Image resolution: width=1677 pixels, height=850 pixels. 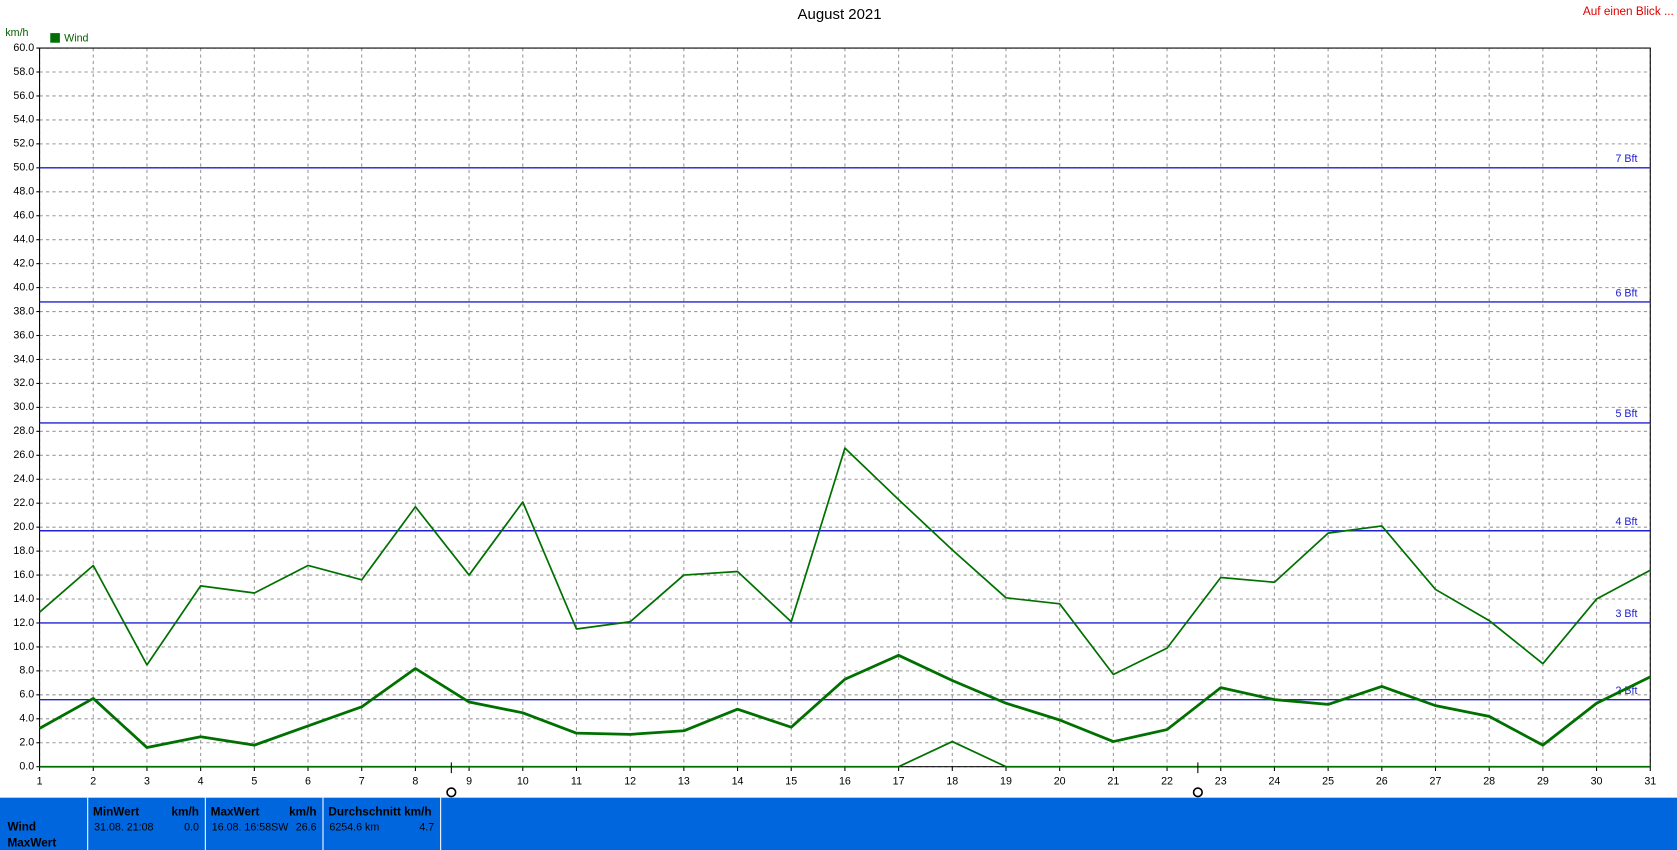 What do you see at coordinates (23, 72) in the screenshot?
I see `y-tick-label: 58.0` at bounding box center [23, 72].